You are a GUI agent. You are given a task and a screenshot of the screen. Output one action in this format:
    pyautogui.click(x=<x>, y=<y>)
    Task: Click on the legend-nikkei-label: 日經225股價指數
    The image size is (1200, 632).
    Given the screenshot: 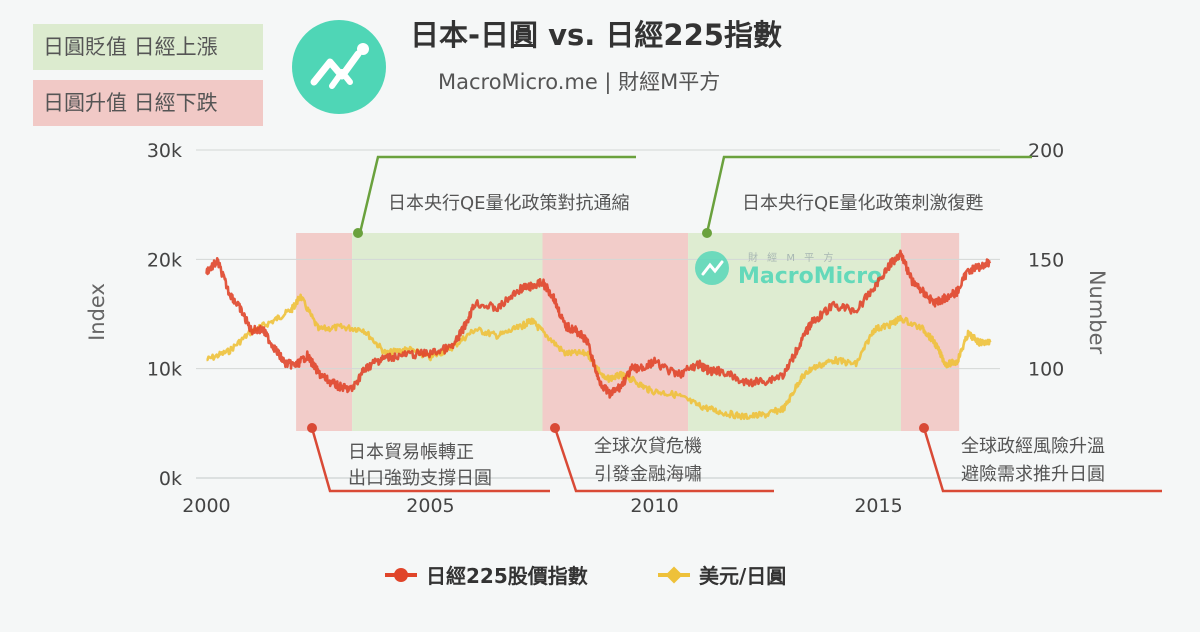 What is the action you would take?
    pyautogui.click(x=507, y=576)
    